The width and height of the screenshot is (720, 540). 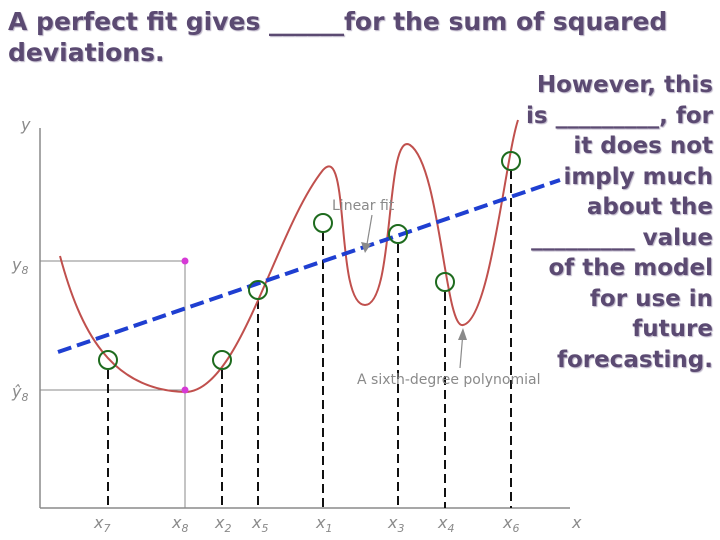 What do you see at coordinates (222, 360) in the screenshot?
I see `data-point-x2` at bounding box center [222, 360].